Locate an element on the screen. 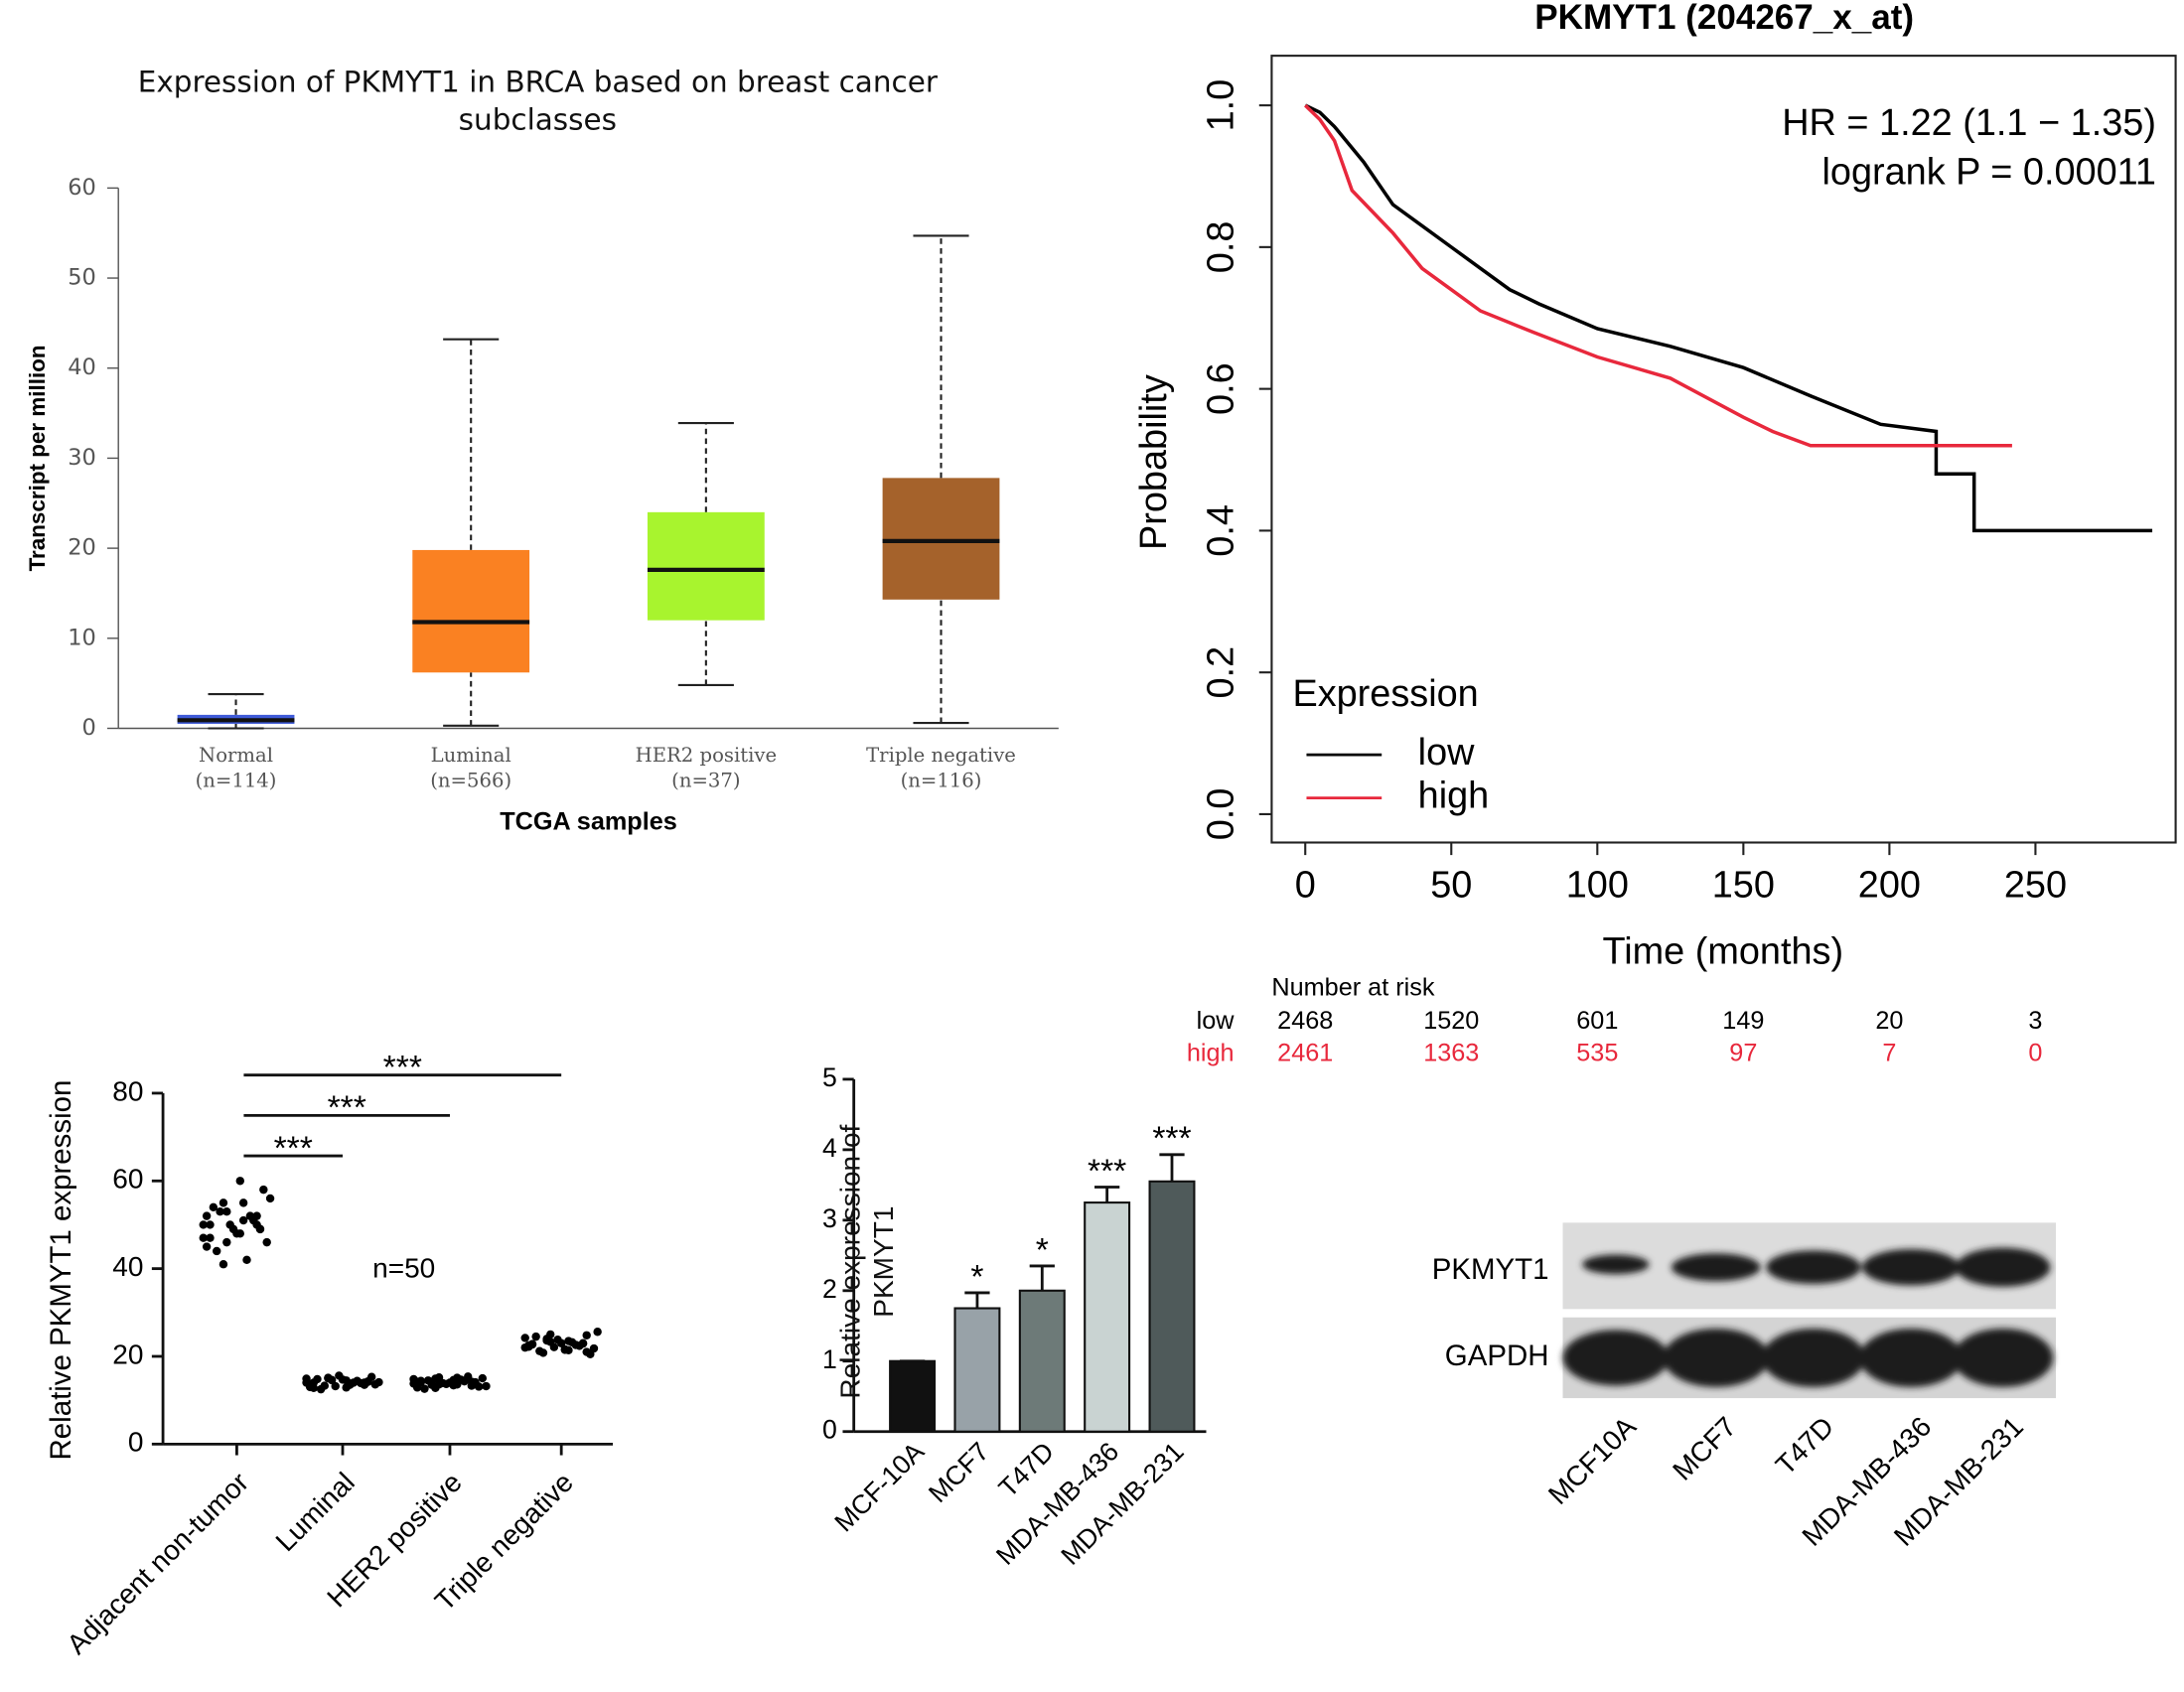 This screenshot has height=1692, width=2184. y-tick-label: 5 is located at coordinates (829, 1077).